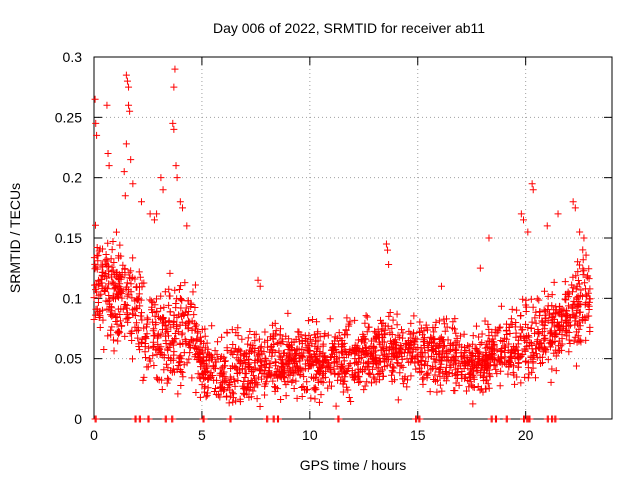  What do you see at coordinates (73, 57) in the screenshot?
I see `y-tick-label: 0.3` at bounding box center [73, 57].